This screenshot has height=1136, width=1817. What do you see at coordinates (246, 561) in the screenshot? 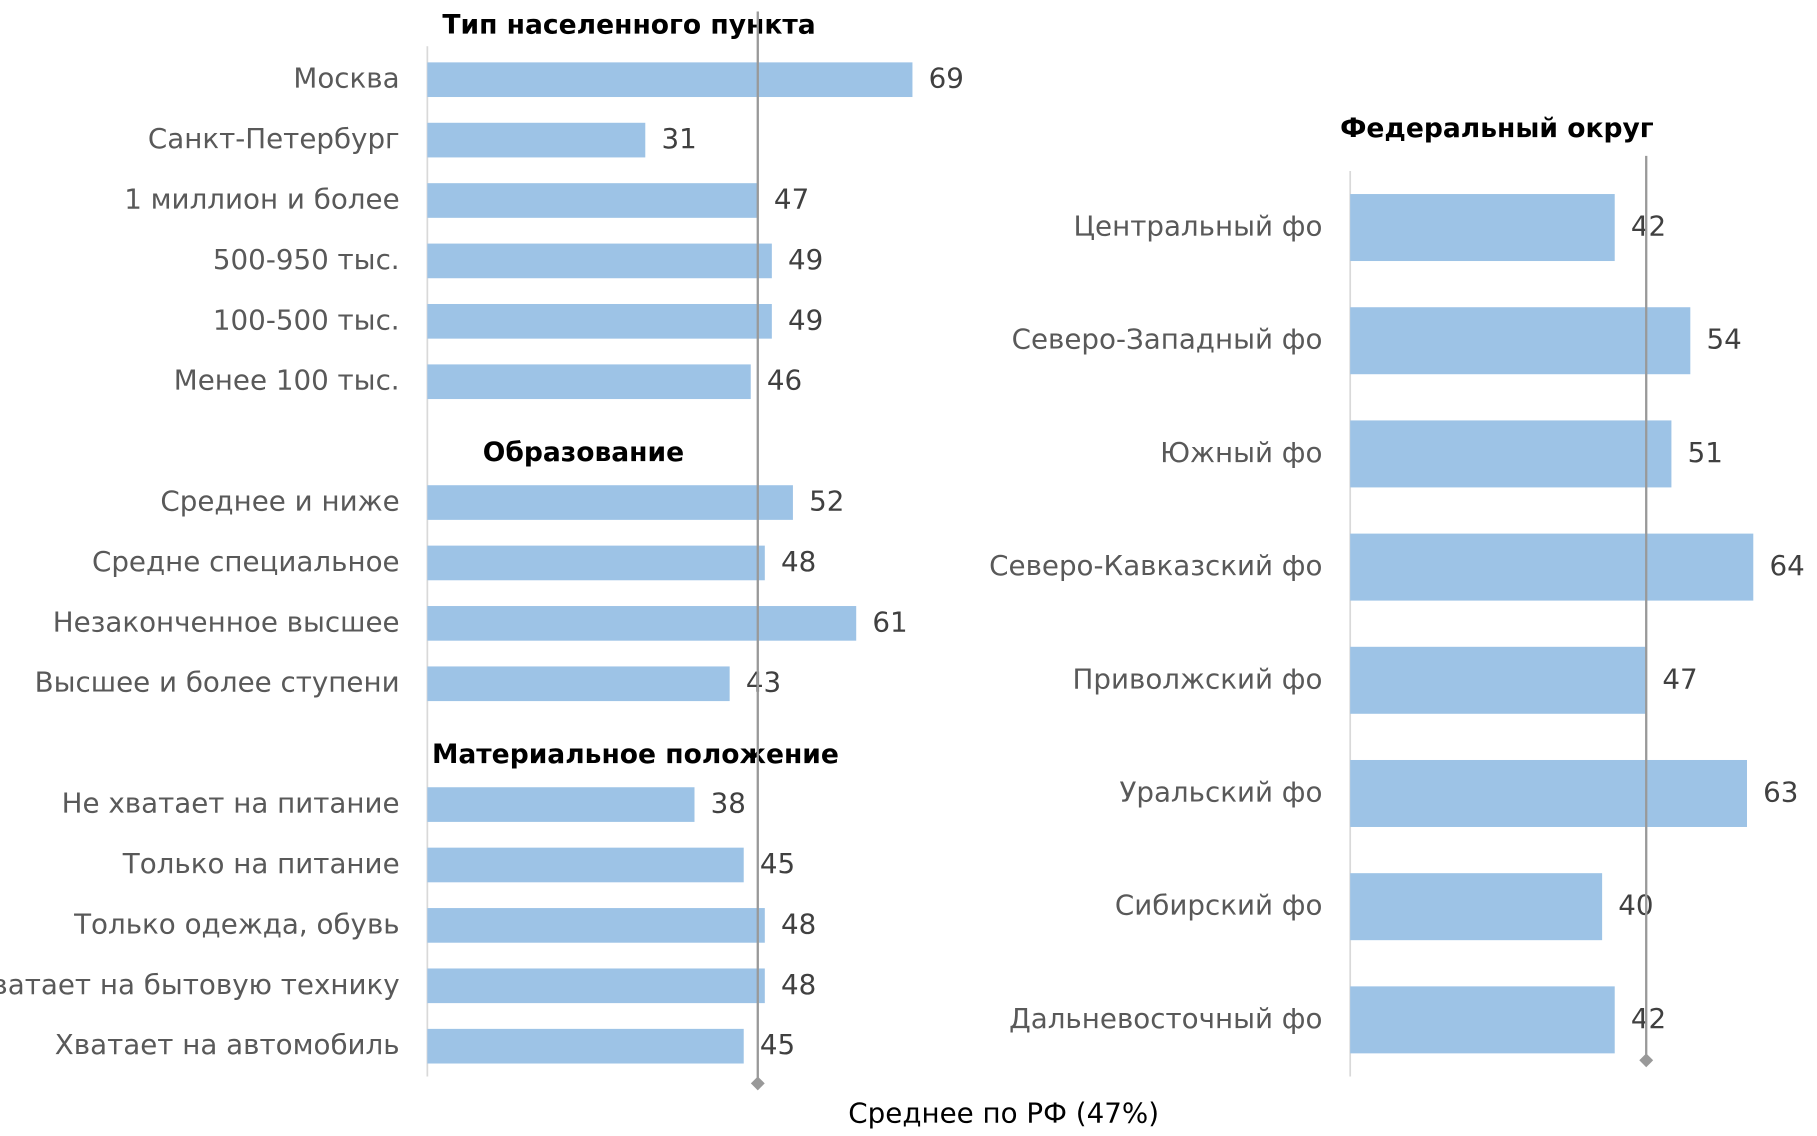
I see `category-label: Средне специальное` at bounding box center [246, 561].